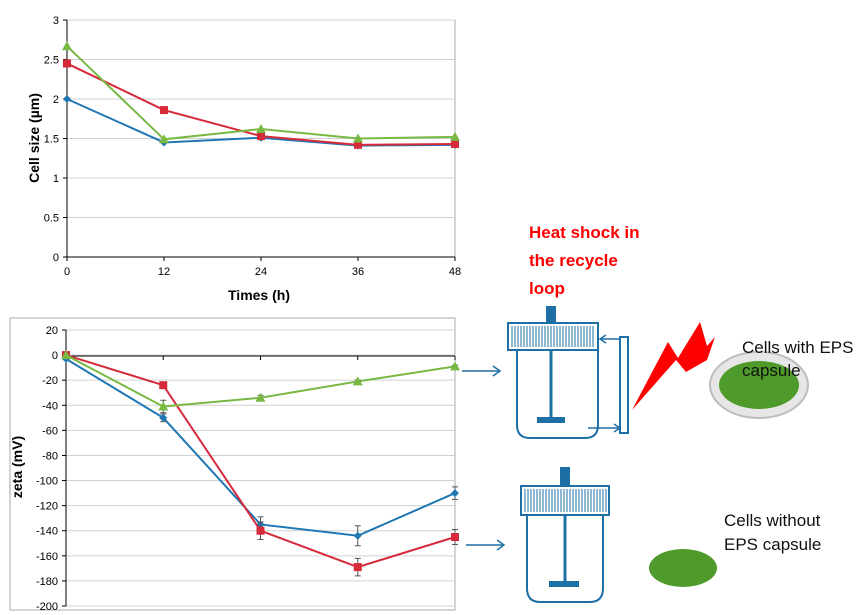 This screenshot has width=865, height=615. Describe the element at coordinates (557, 394) in the screenshot. I see `reactor-vessel` at that location.